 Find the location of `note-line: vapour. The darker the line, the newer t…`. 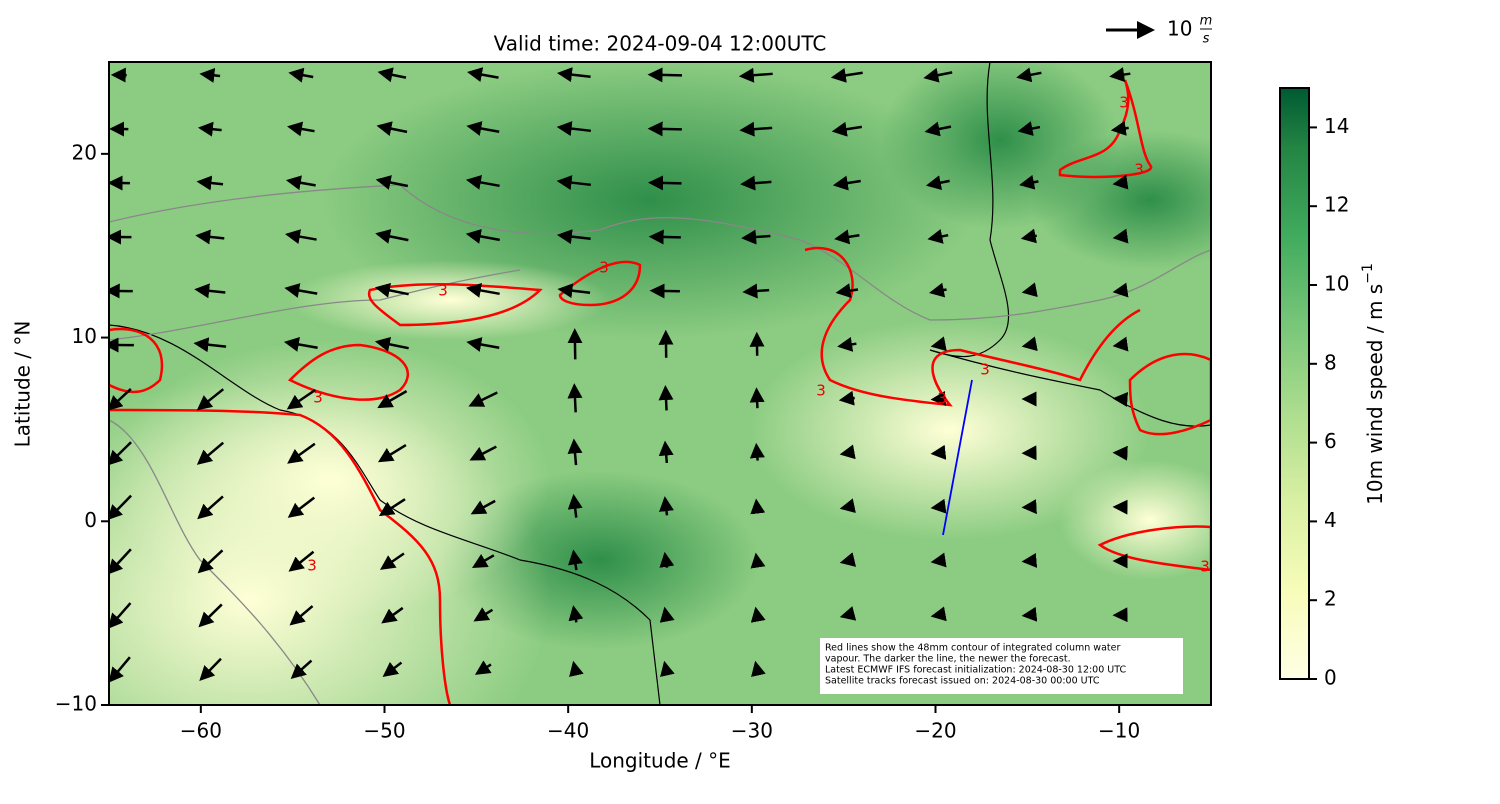

note-line: vapour. The darker the line, the newer t… is located at coordinates (948, 659).